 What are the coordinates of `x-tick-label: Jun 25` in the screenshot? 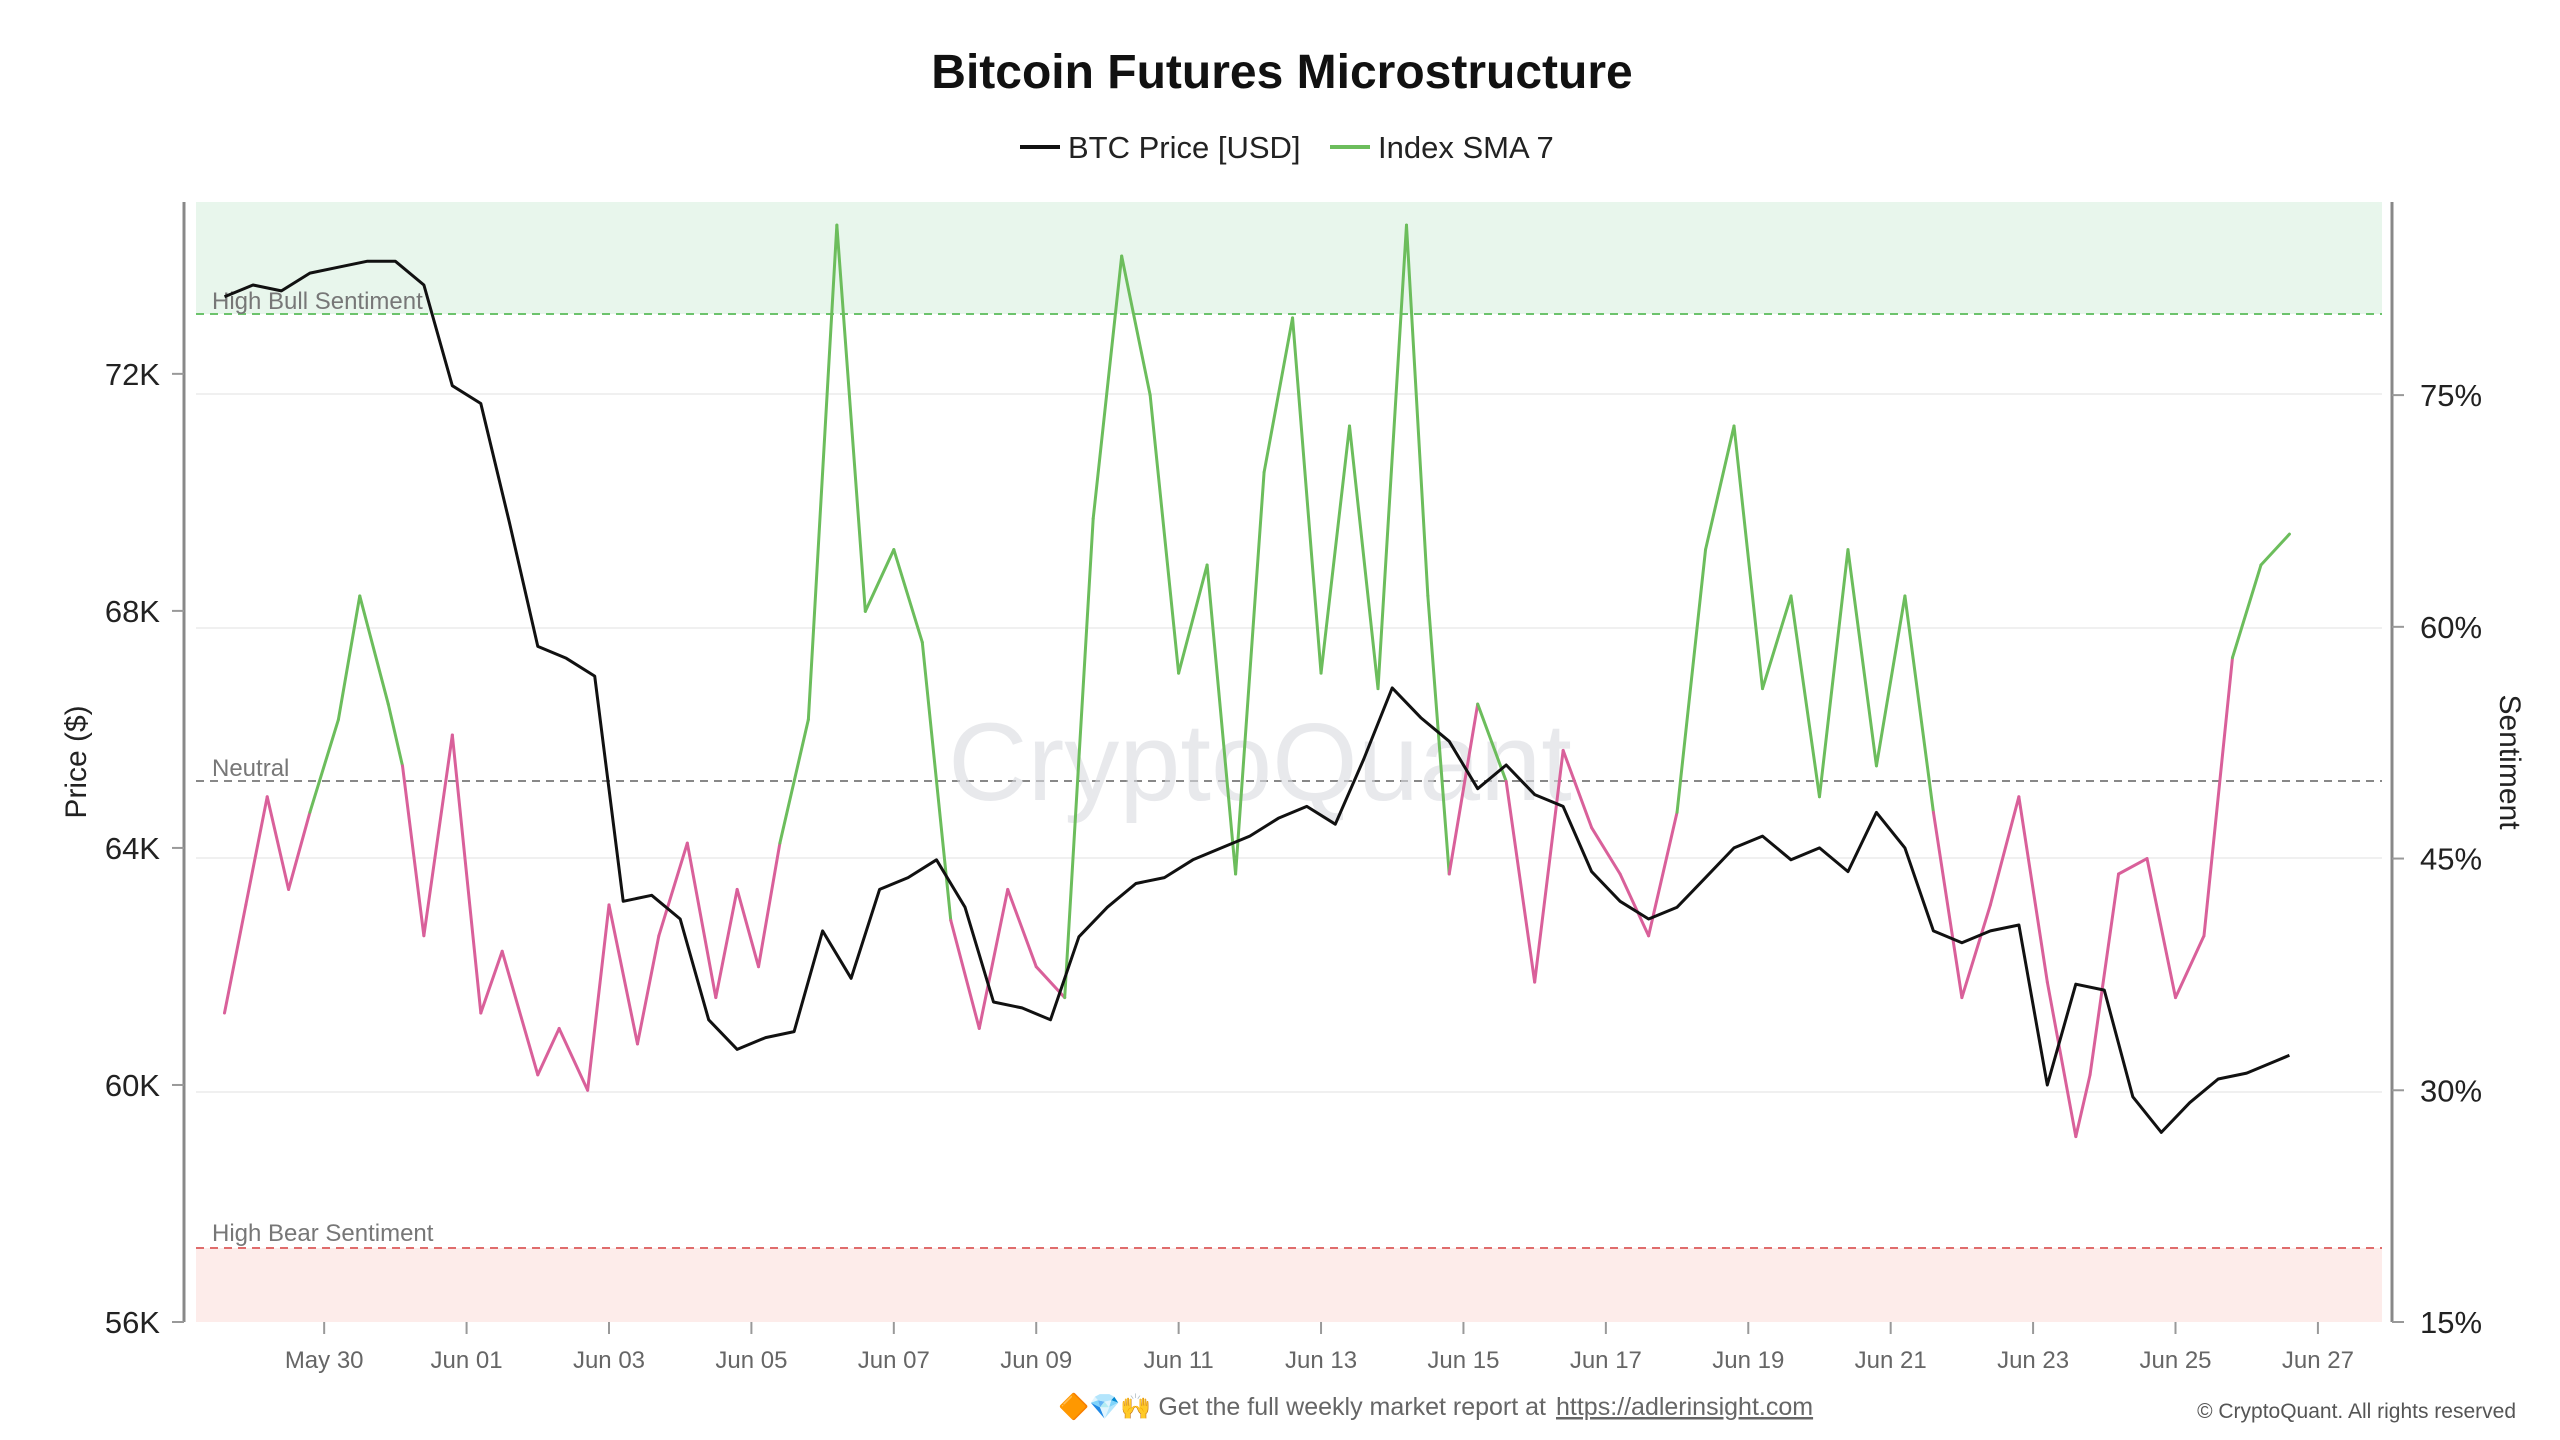 It's located at (2175, 1360).